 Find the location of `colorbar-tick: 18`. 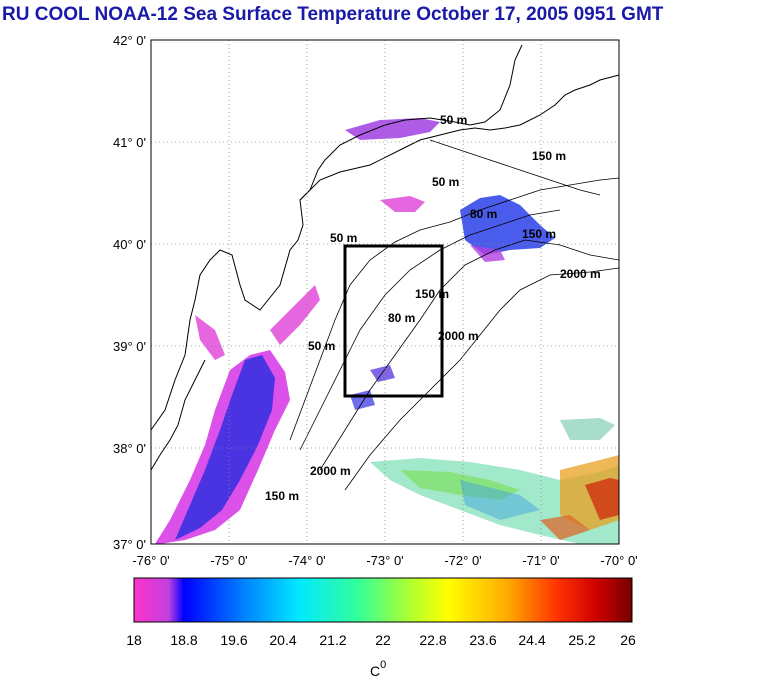

colorbar-tick: 18 is located at coordinates (134, 640).